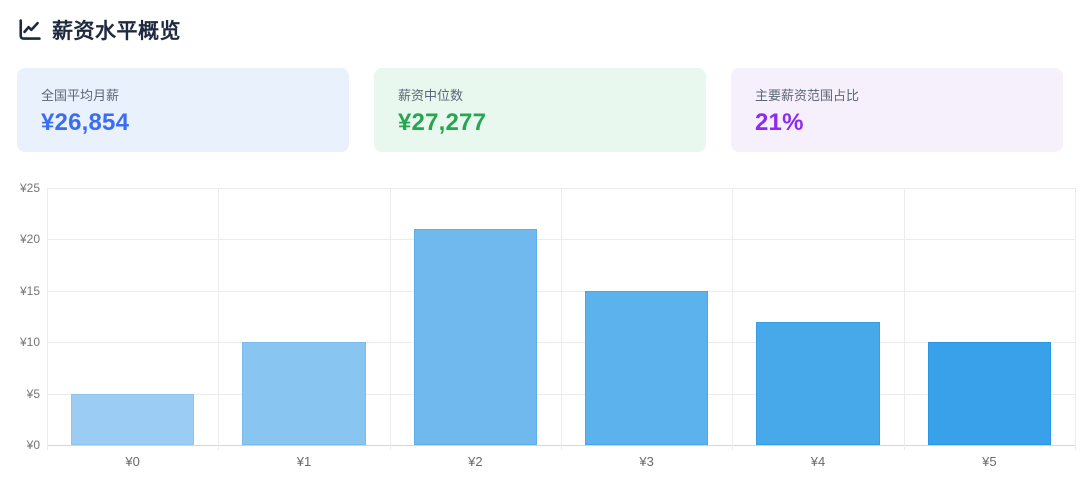  What do you see at coordinates (116, 31) in the screenshot?
I see `page-title: 薪资水平概览` at bounding box center [116, 31].